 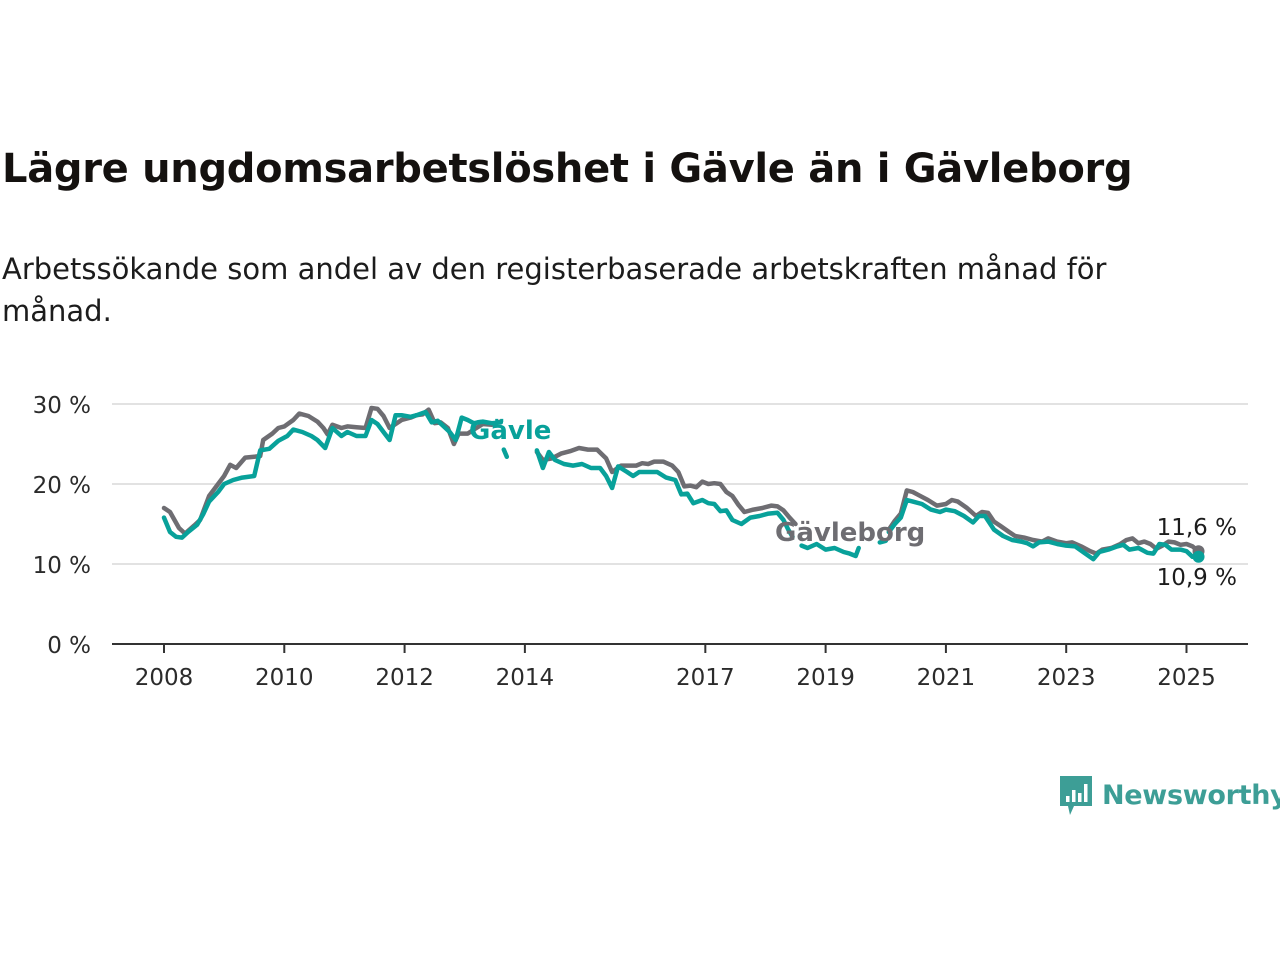 What do you see at coordinates (525, 678) in the screenshot?
I see `x-tick-label: 2014` at bounding box center [525, 678].